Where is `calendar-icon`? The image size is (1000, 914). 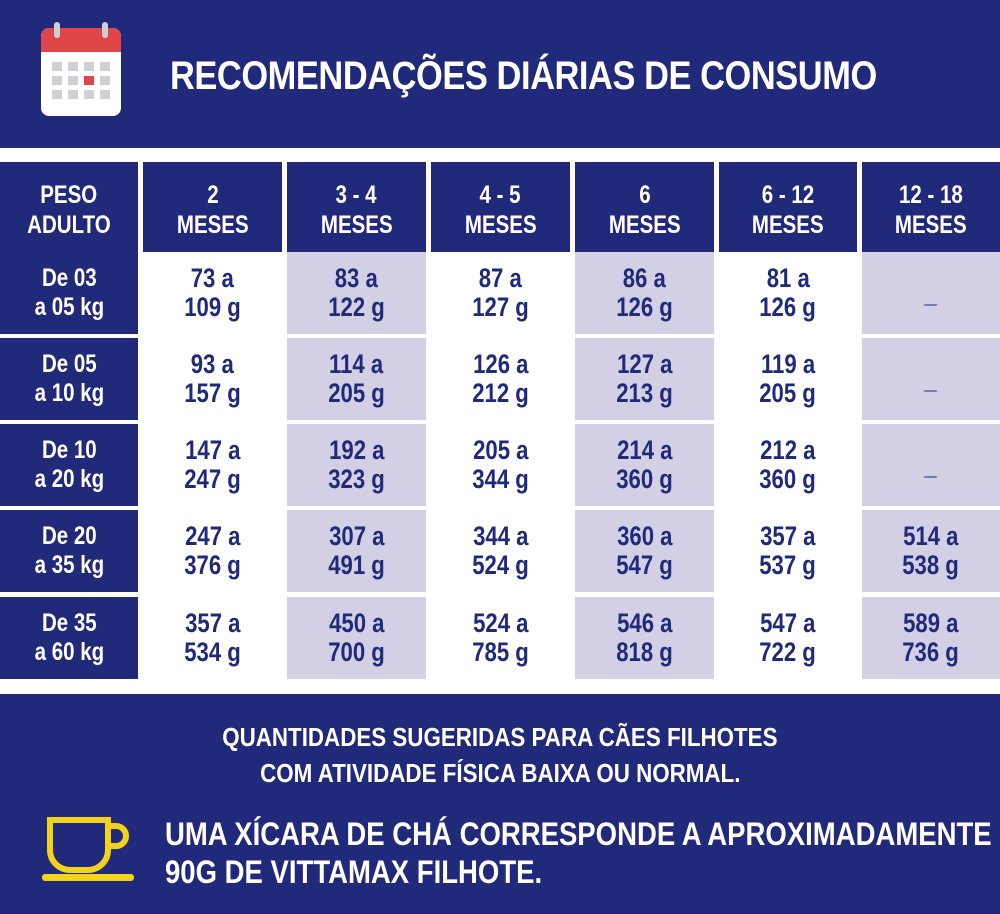 calendar-icon is located at coordinates (81, 69).